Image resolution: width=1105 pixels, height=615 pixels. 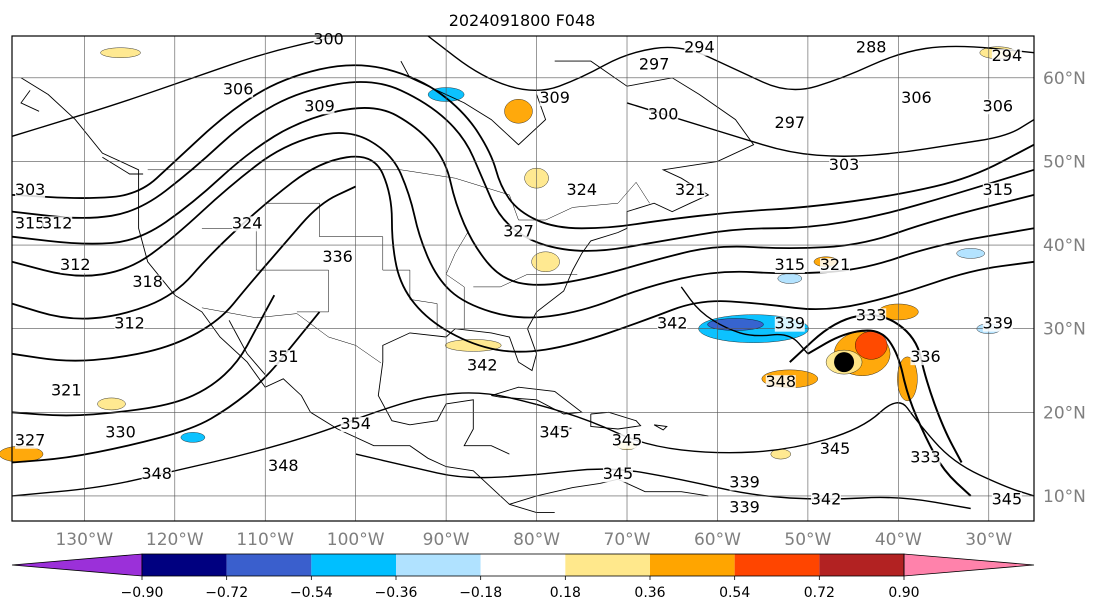 What do you see at coordinates (311, 593) in the screenshot?
I see `colorbar-tick-label: −0.54` at bounding box center [311, 593].